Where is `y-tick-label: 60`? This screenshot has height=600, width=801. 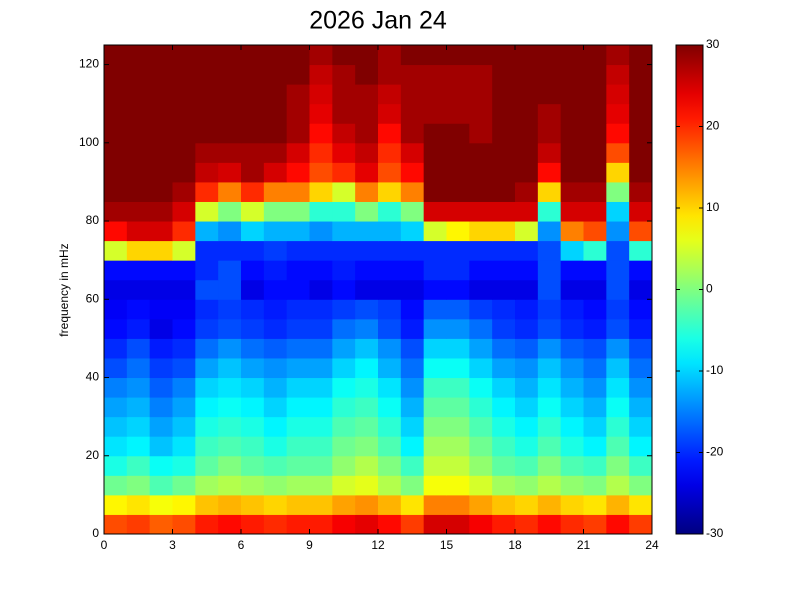 y-tick-label: 60 is located at coordinates (93, 298).